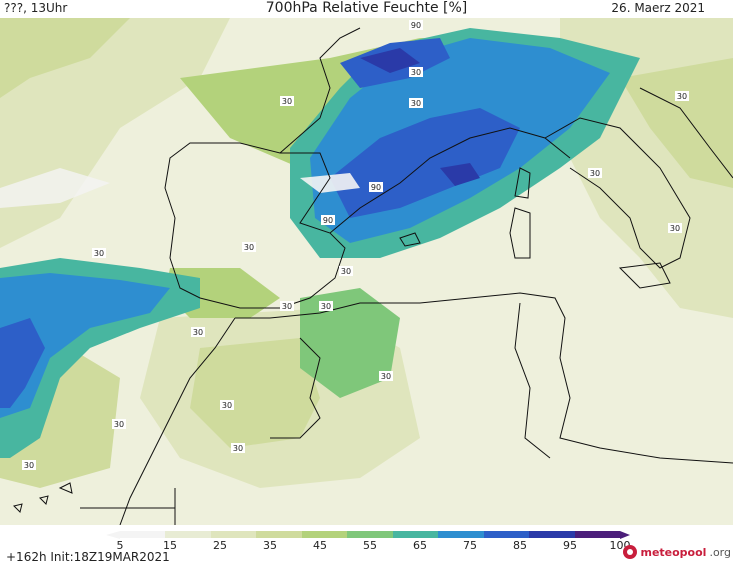  Describe the element at coordinates (720, 552) in the screenshot. I see `brand-tld: .org` at that location.